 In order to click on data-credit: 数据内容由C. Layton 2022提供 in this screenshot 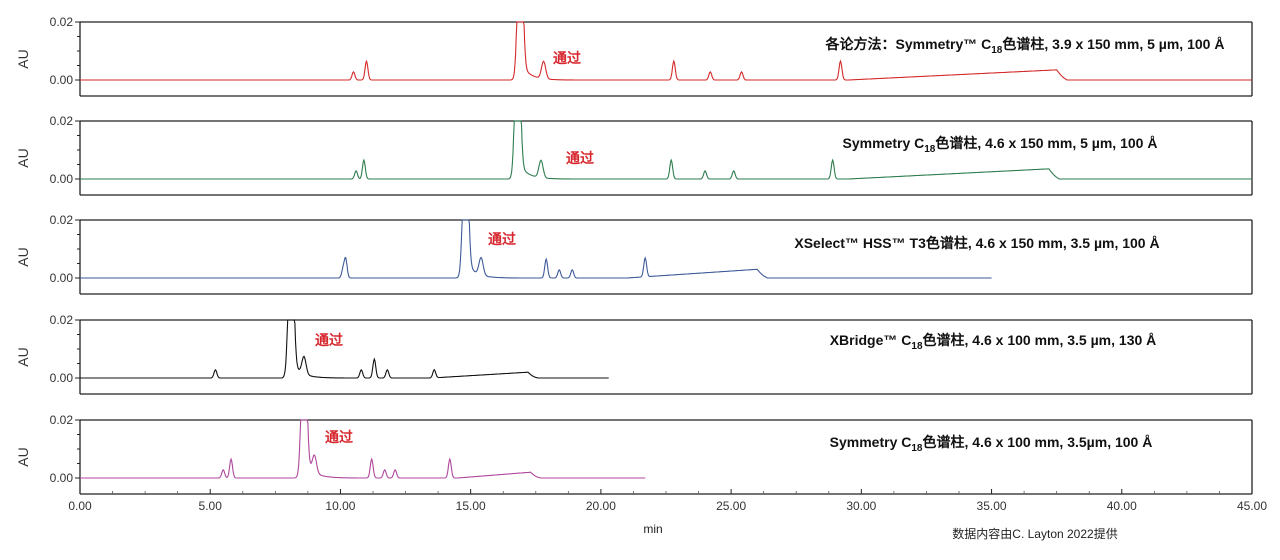, I will do `click(1034, 533)`.